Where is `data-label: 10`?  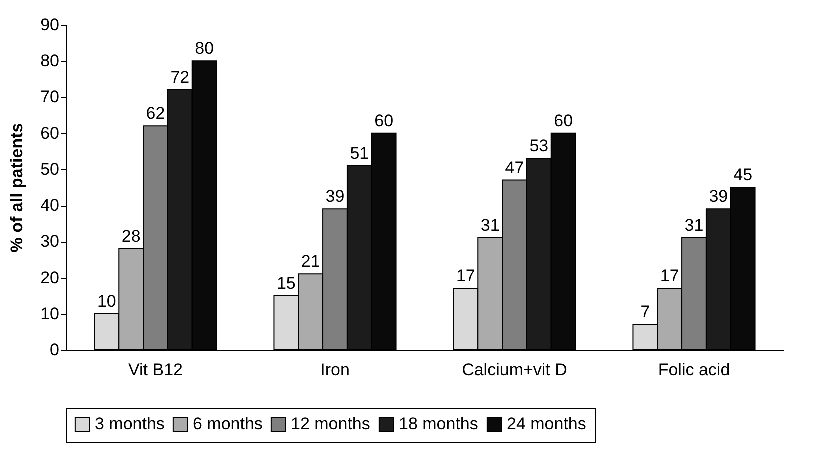
data-label: 10 is located at coordinates (106, 301).